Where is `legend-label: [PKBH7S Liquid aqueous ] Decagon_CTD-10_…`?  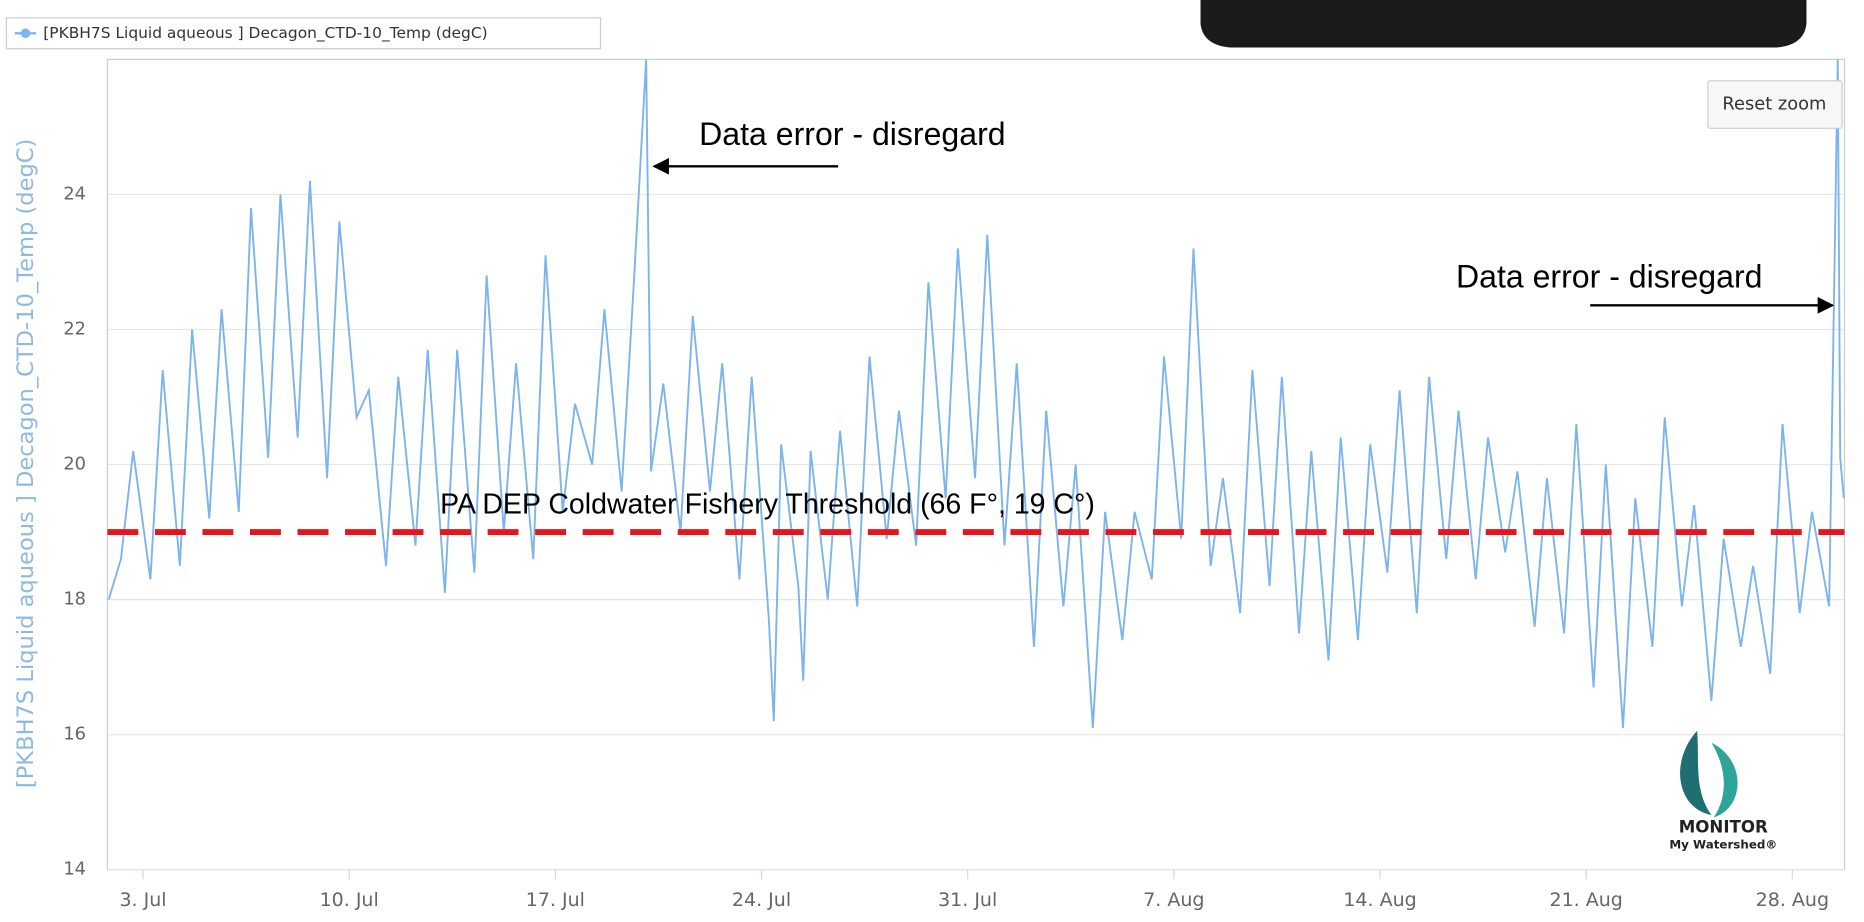 legend-label: [PKBH7S Liquid aqueous ] Decagon_CTD-10_… is located at coordinates (265, 33).